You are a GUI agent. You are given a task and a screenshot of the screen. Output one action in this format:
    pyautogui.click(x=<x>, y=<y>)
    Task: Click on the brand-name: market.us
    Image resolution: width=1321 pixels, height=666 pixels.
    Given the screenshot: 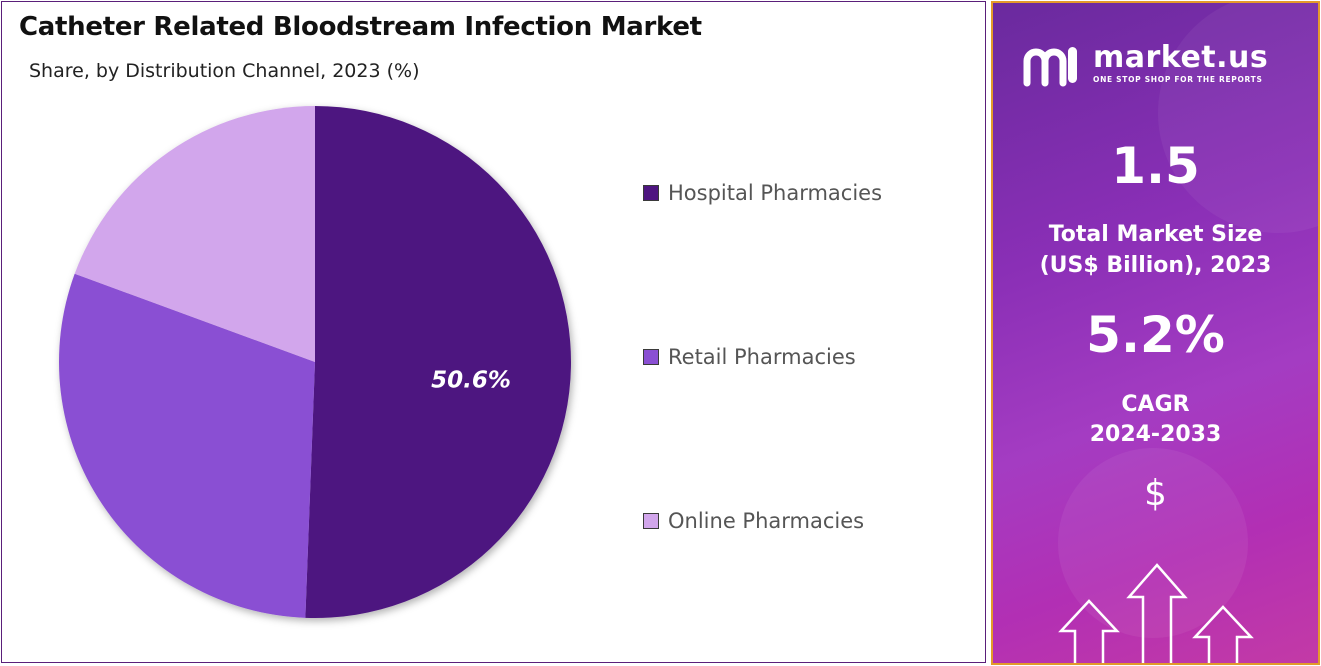 What is the action you would take?
    pyautogui.click(x=1181, y=57)
    